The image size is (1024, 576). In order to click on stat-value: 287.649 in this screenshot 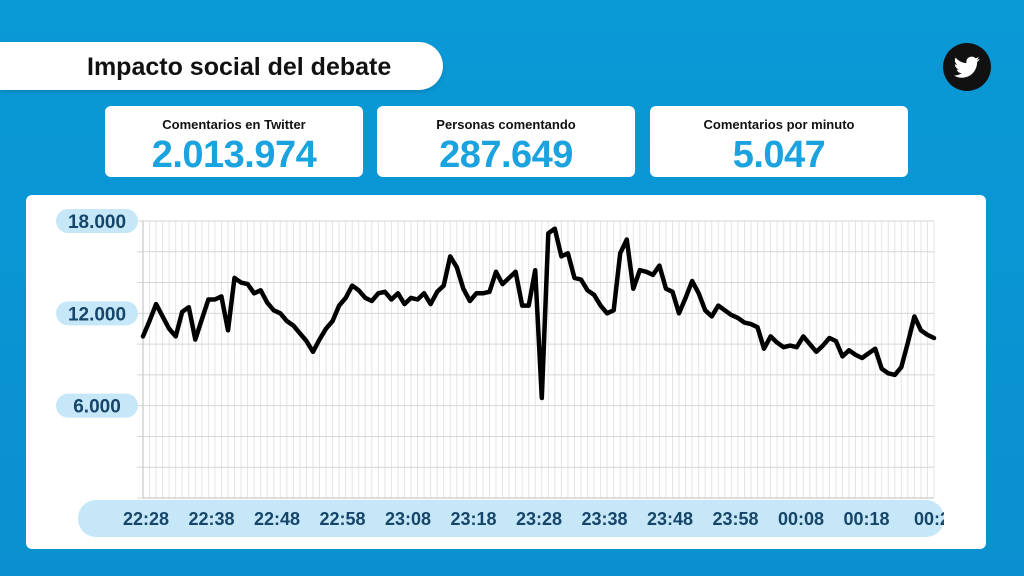, I will do `click(506, 155)`.